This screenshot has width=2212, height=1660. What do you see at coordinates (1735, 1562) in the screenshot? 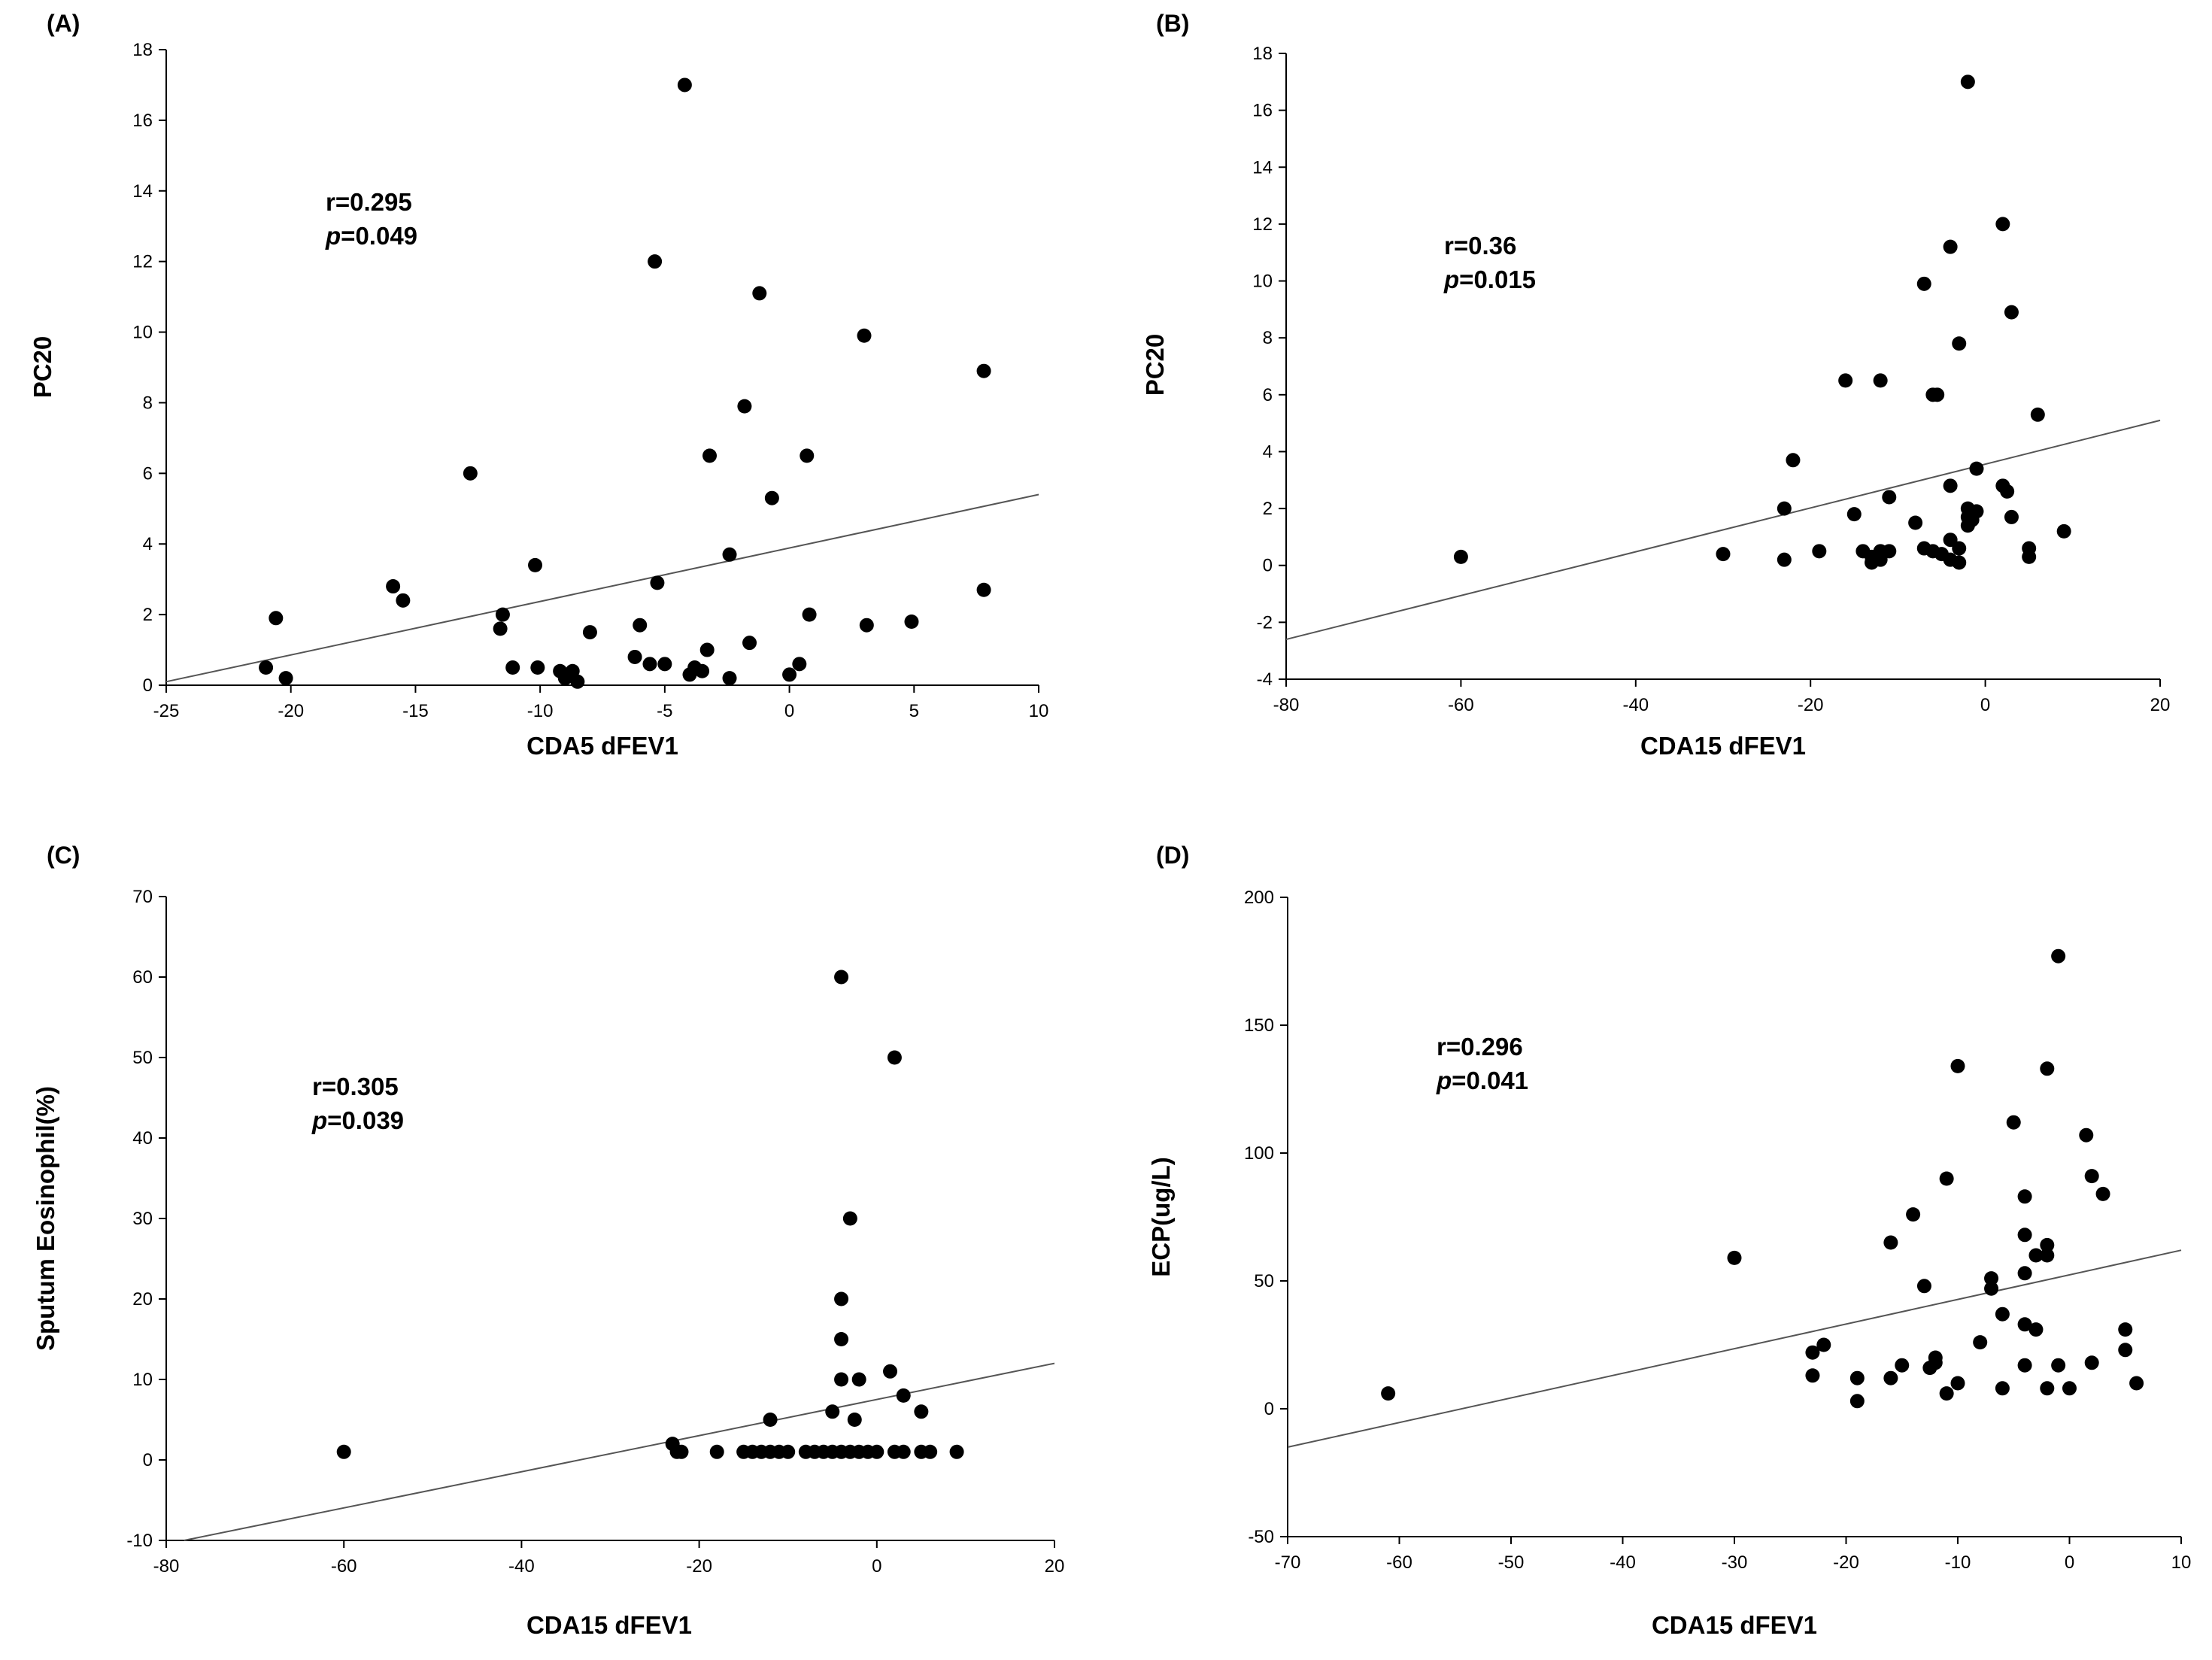
I see `x-tick-label: -30` at bounding box center [1735, 1562].